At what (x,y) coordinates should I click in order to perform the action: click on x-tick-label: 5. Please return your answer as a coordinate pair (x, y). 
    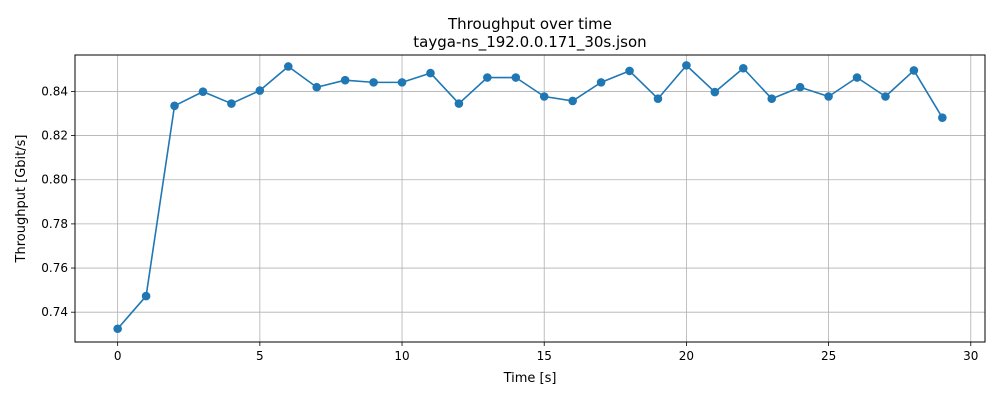
    Looking at the image, I should click on (260, 356).